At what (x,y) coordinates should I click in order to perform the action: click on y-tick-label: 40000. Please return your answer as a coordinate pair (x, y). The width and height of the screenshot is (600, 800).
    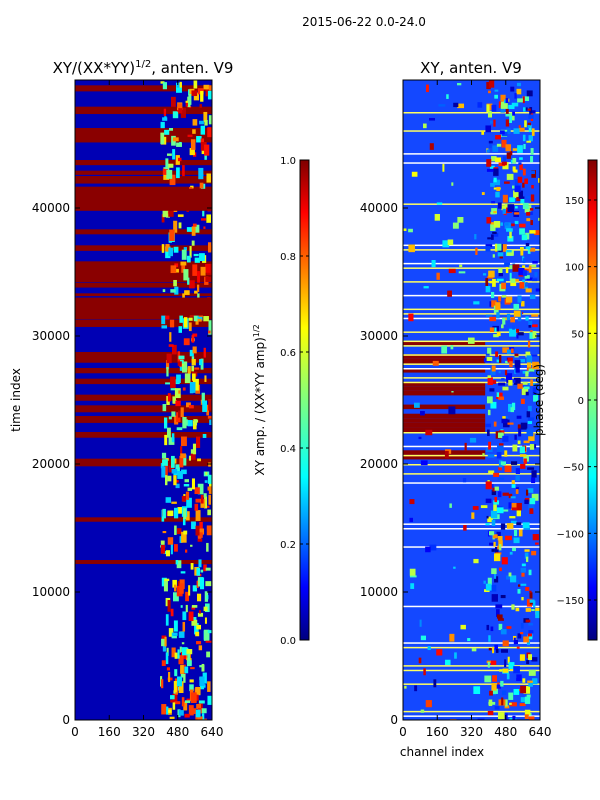
    Looking at the image, I should click on (51, 208).